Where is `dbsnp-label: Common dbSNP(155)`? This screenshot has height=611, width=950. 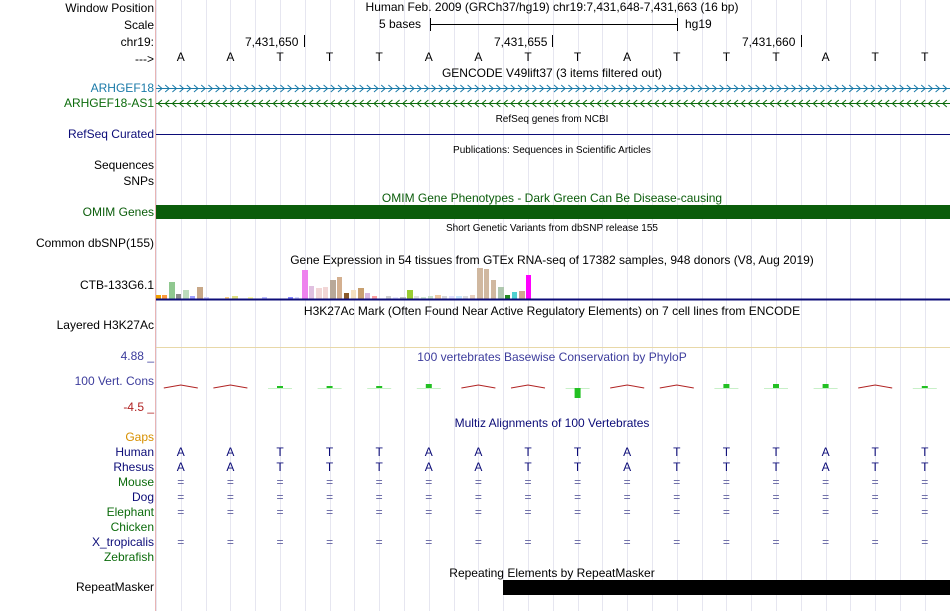 dbsnp-label: Common dbSNP(155) is located at coordinates (94, 243).